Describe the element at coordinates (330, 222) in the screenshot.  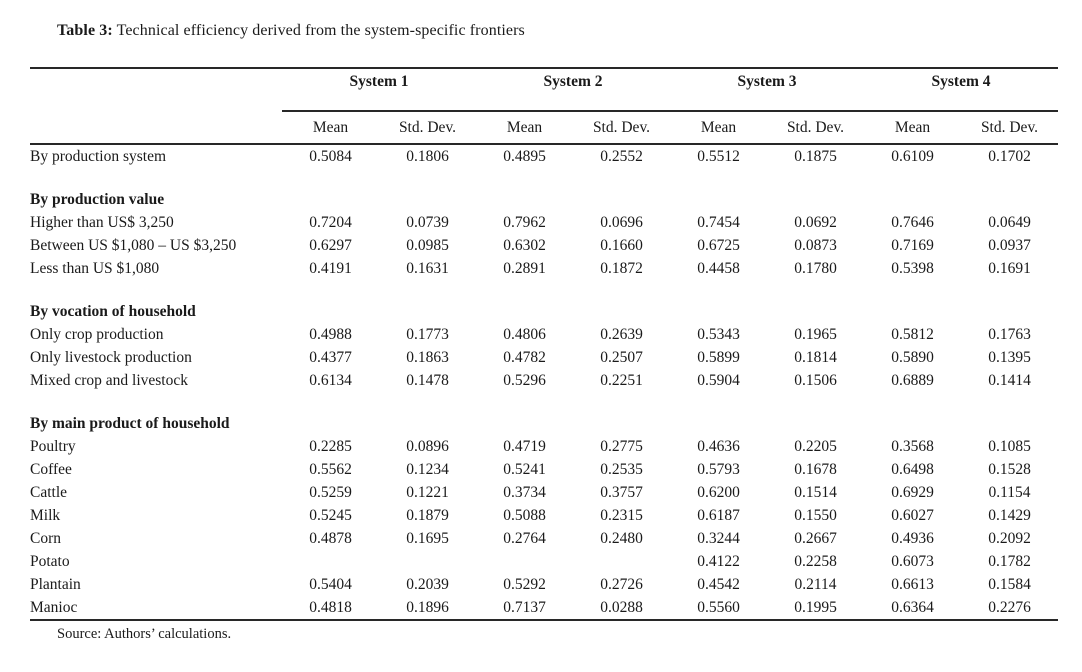
I see `value-cell: 0.7204` at that location.